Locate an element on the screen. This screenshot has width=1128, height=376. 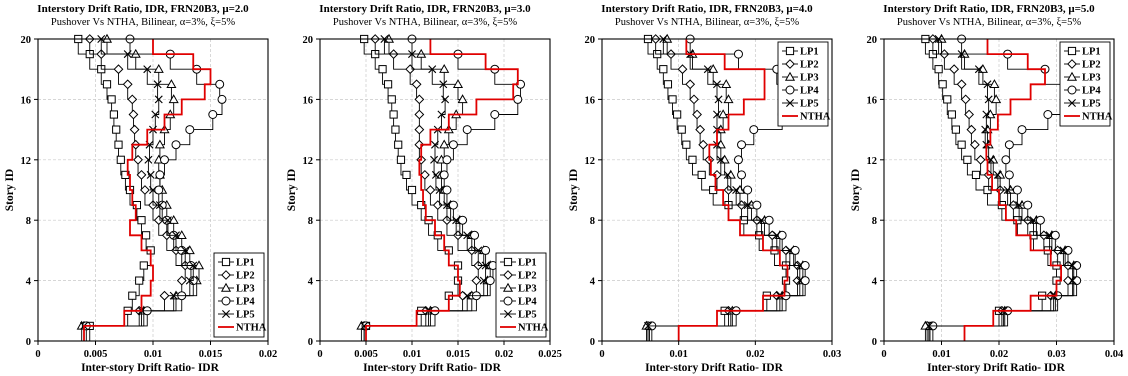
legend-item-lp4: LP4 is located at coordinates (800, 91).